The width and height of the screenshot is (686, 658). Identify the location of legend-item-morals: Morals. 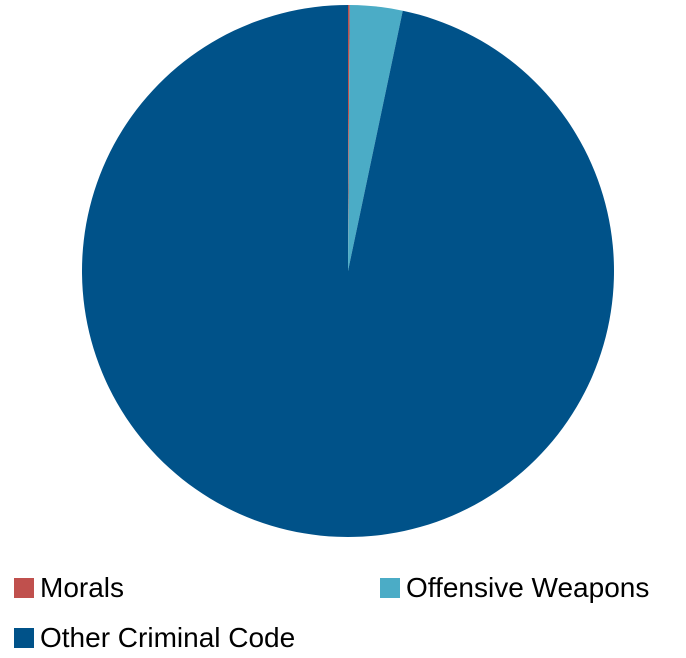
(69, 588).